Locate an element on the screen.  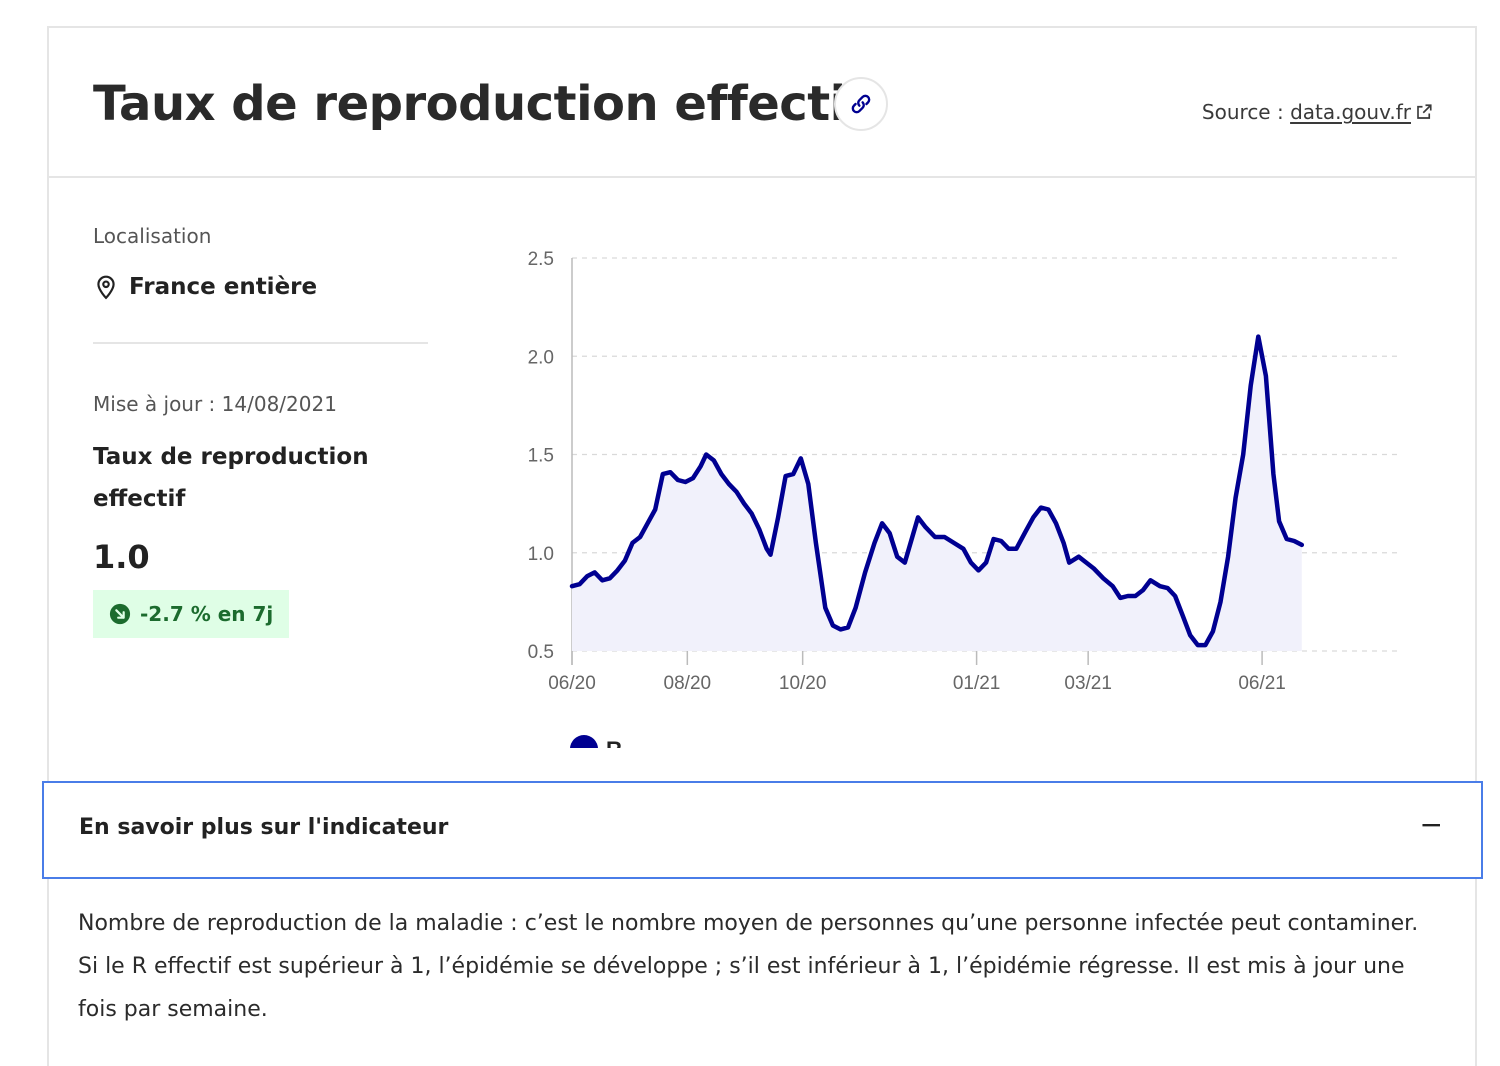
y-tick-label: 1.5 is located at coordinates (541, 456).